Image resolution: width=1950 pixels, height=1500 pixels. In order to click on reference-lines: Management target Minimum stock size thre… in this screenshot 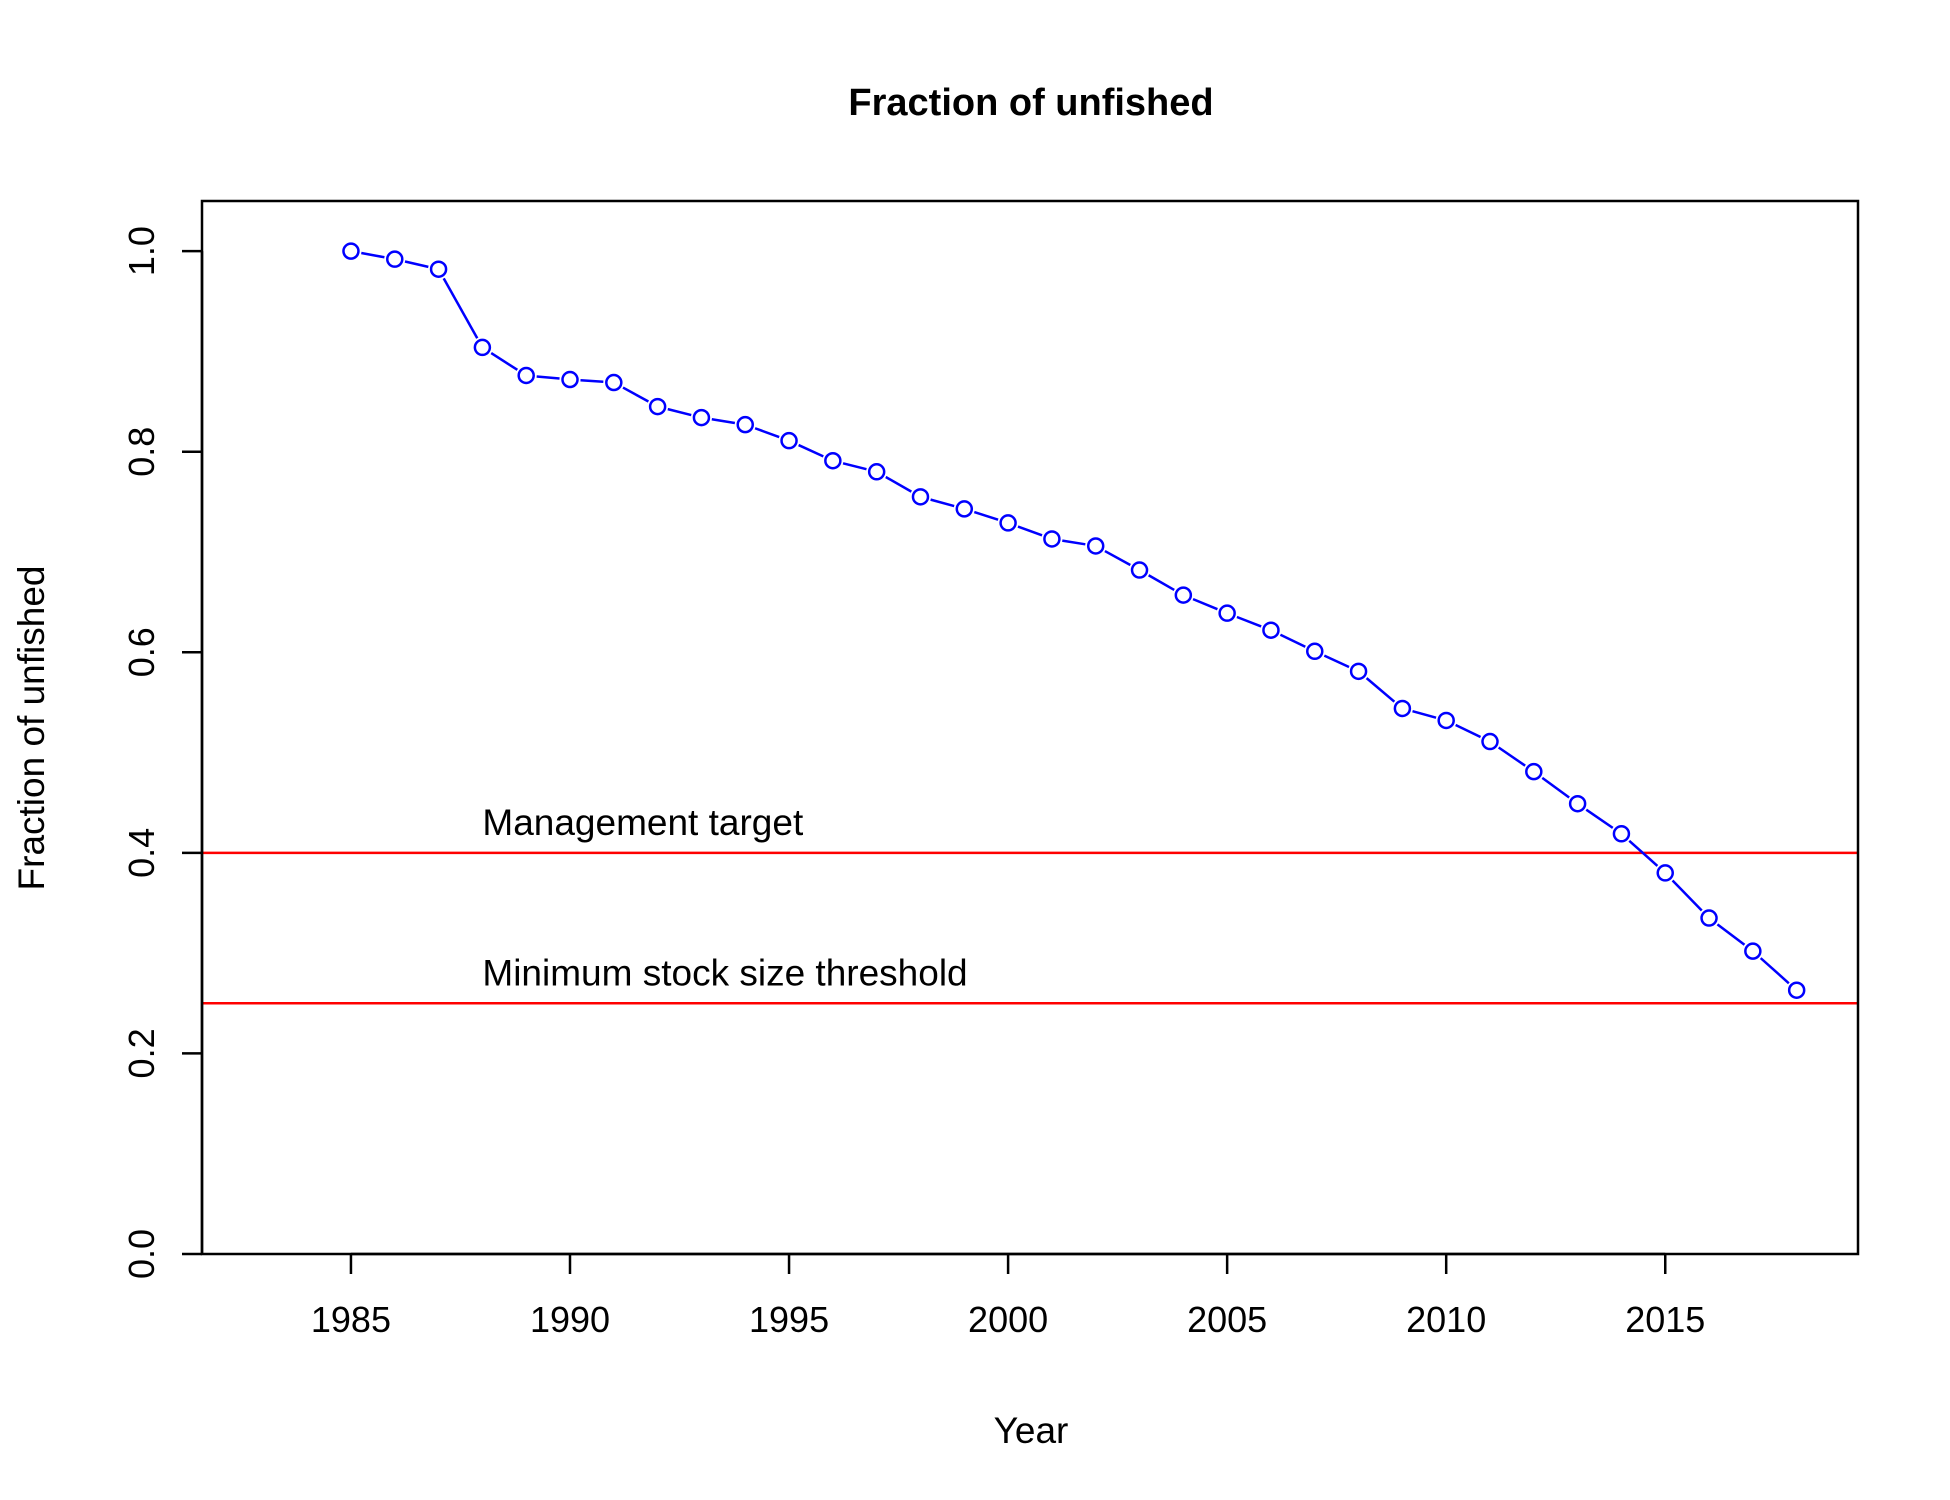, I will do `click(1030, 903)`.